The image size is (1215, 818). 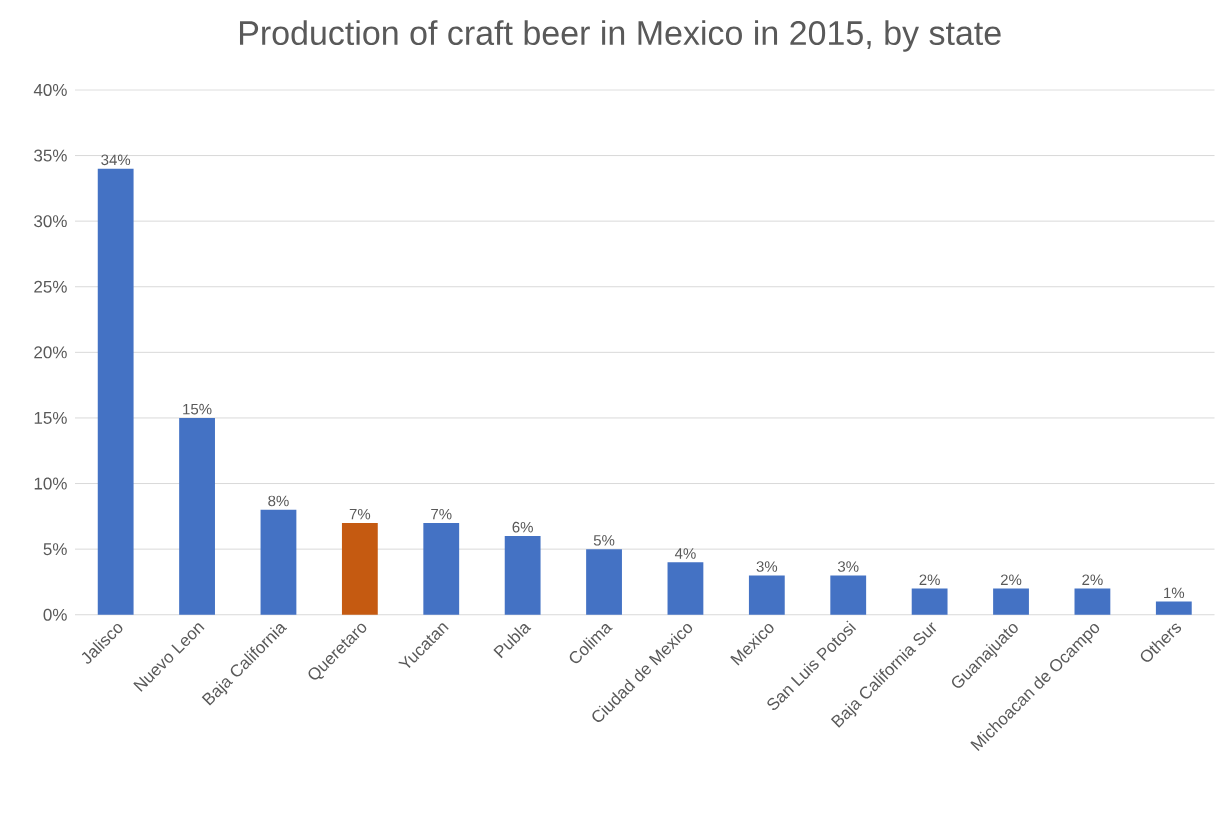 What do you see at coordinates (604, 540) in the screenshot?
I see `data-label: 5%` at bounding box center [604, 540].